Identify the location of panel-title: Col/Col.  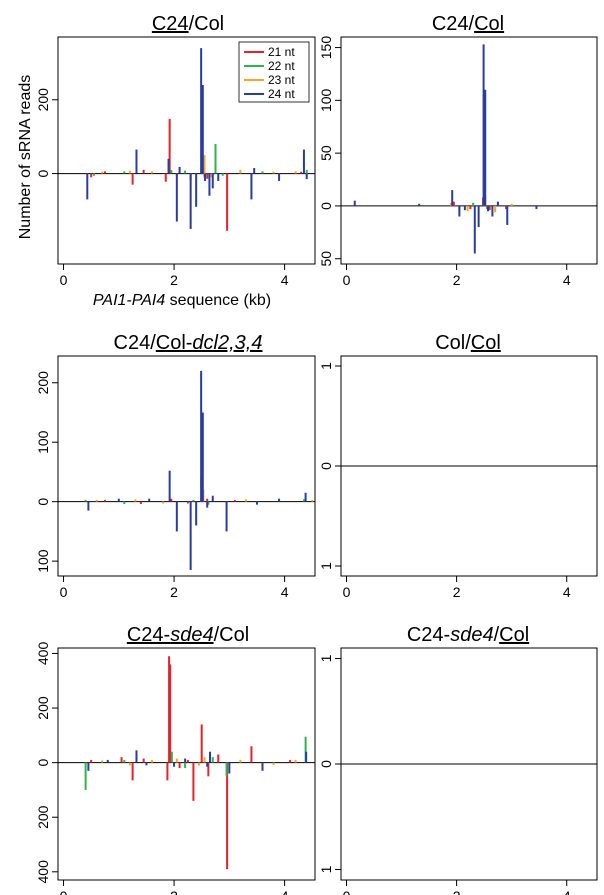
(468, 343).